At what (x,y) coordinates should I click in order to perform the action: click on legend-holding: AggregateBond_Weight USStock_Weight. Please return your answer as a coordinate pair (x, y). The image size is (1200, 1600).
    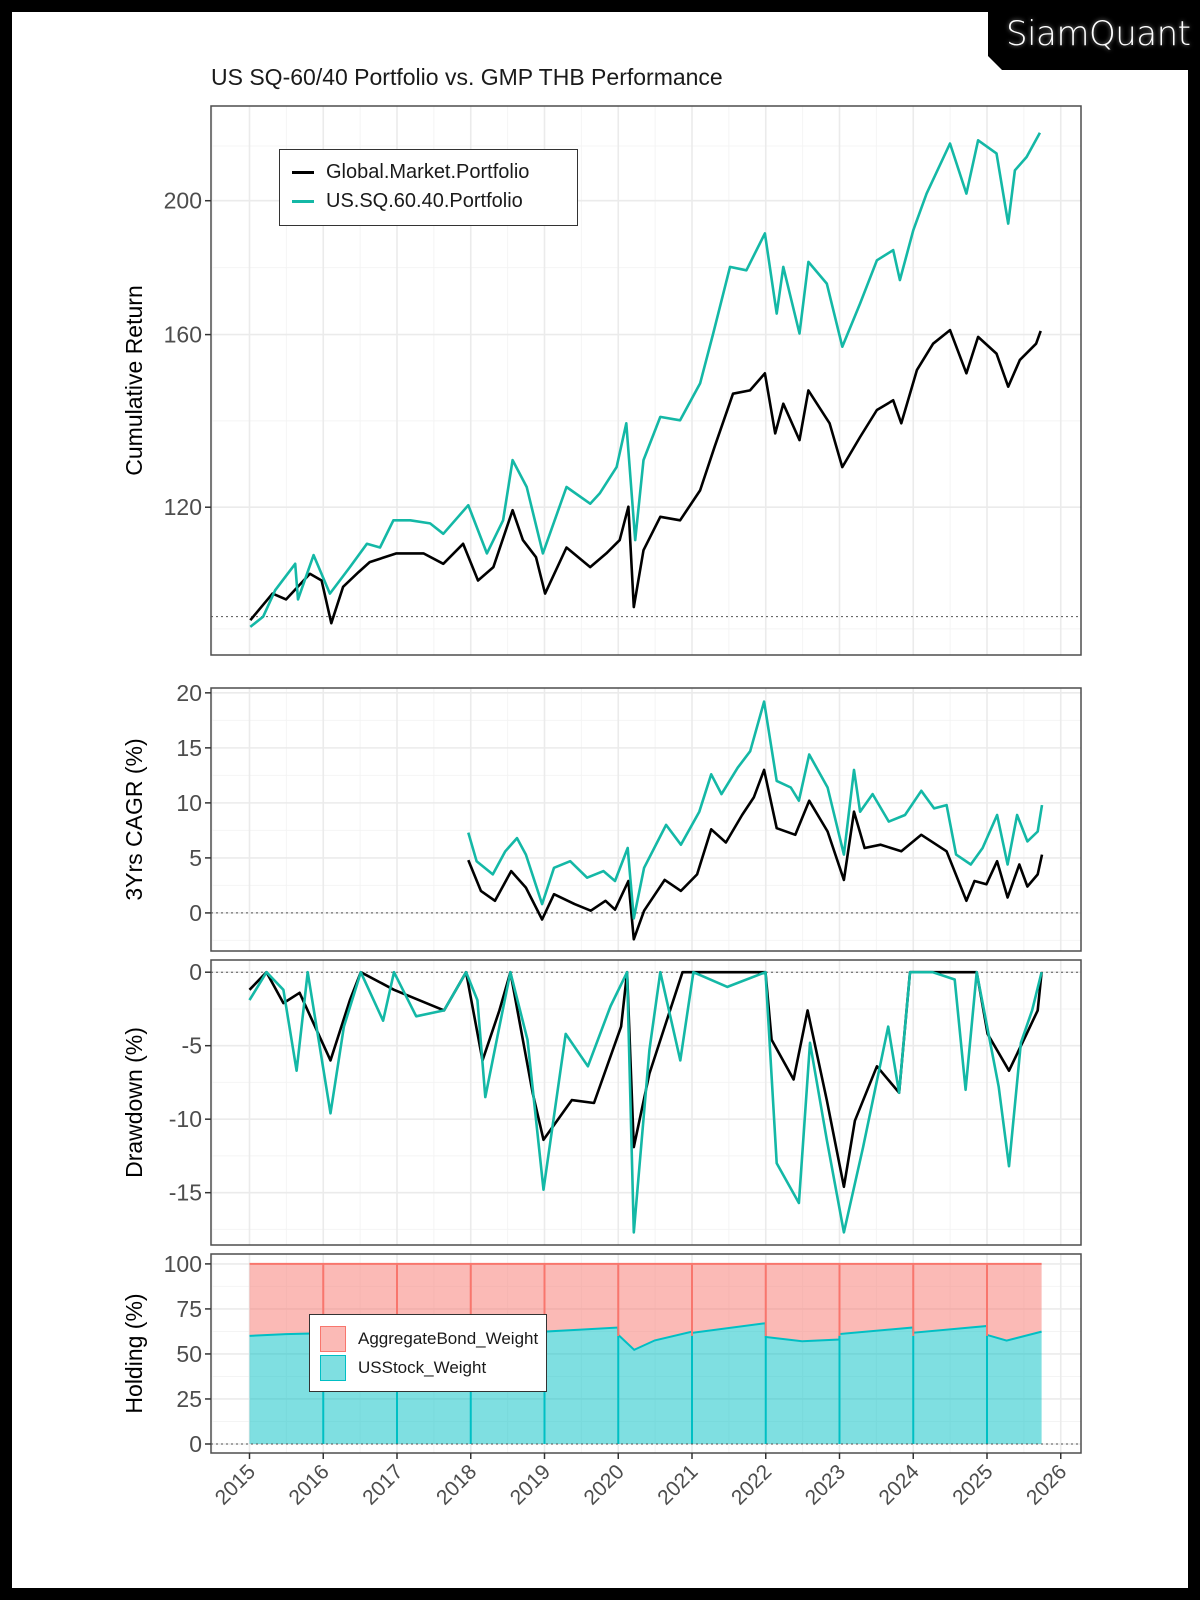
    Looking at the image, I should click on (428, 1353).